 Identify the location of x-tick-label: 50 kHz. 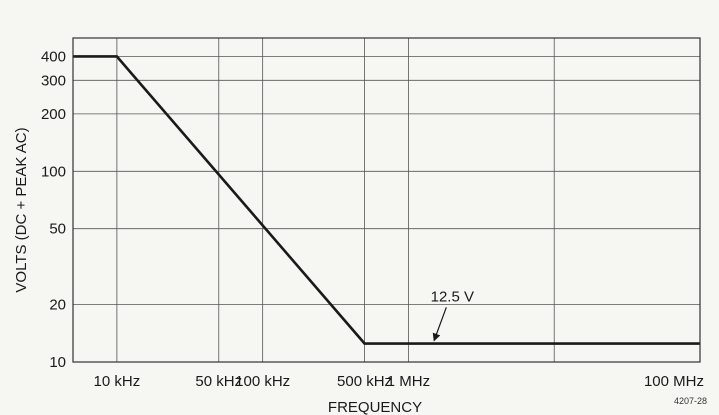
(218, 381).